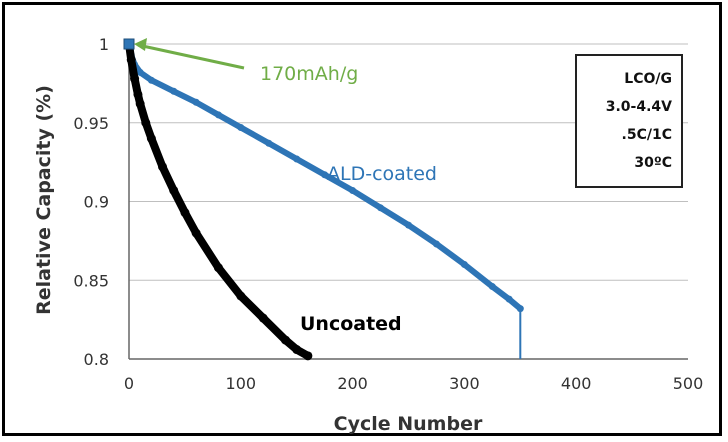 The image size is (728, 442). Describe the element at coordinates (653, 163) in the screenshot. I see `conditions-line-4: 30ºC` at that location.